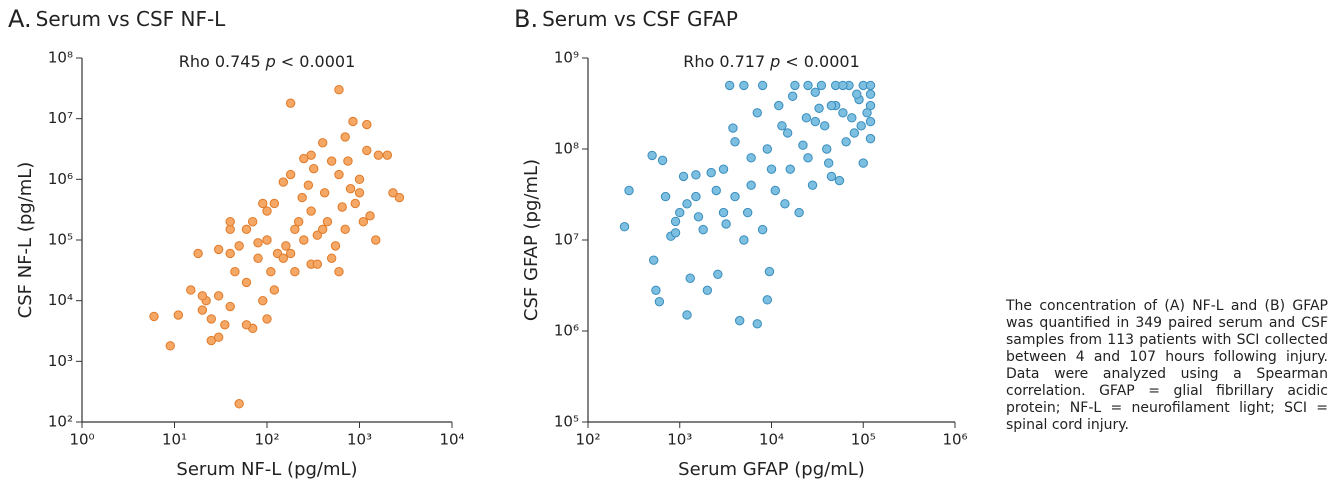 The height and width of the screenshot is (491, 1338). Describe the element at coordinates (359, 440) in the screenshot. I see `x-tick-label: 10³` at that location.